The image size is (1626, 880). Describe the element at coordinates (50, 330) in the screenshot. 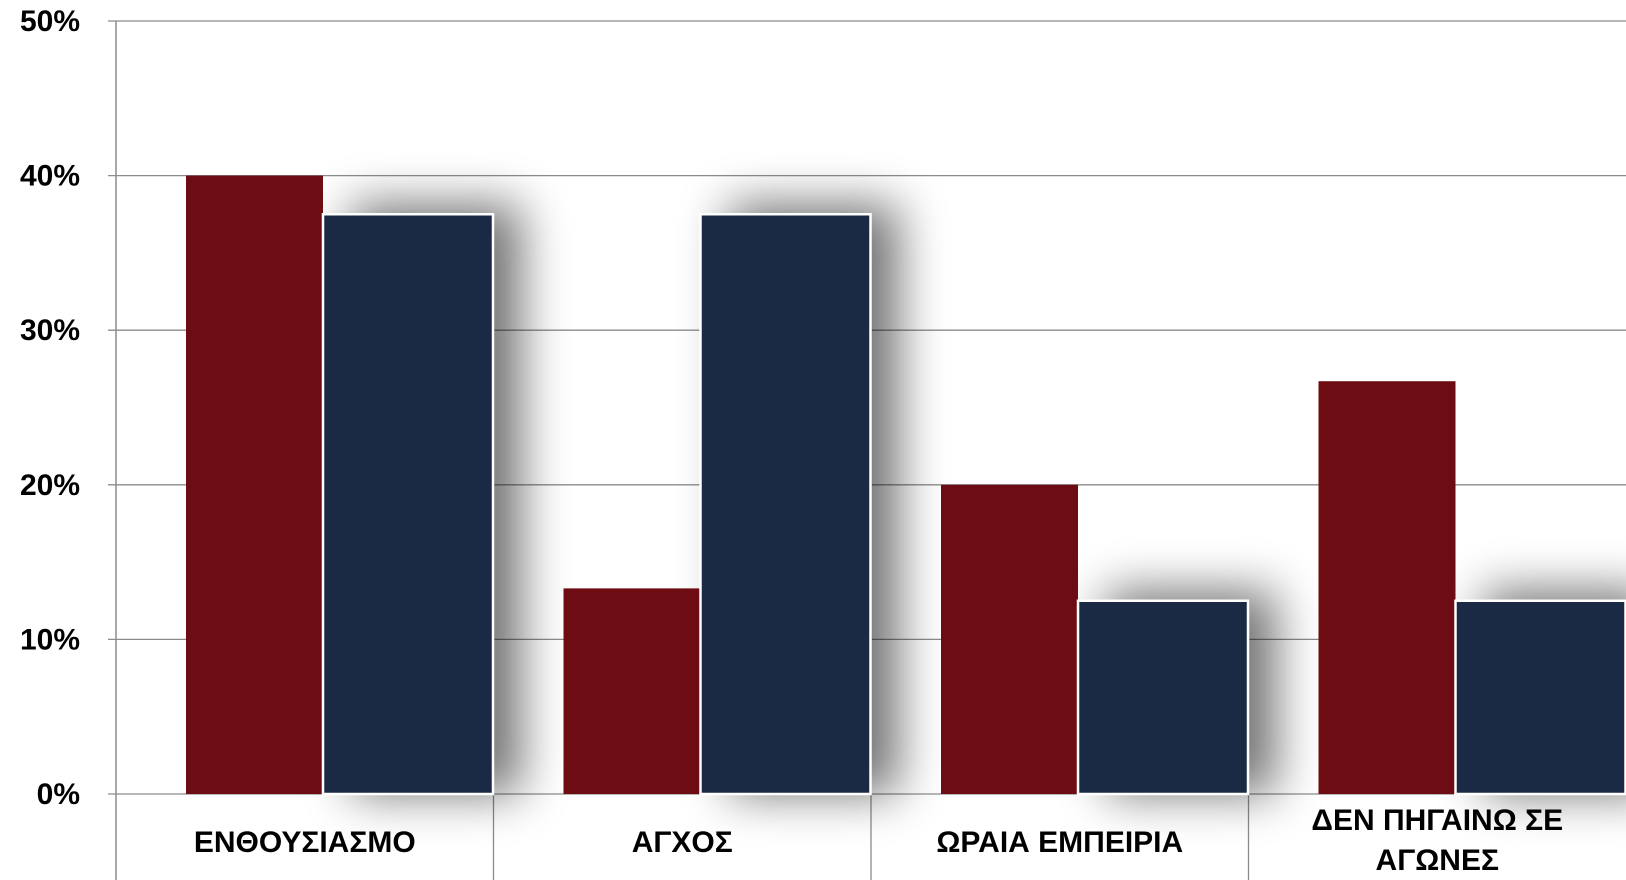

I see `y-tick-label: 30%` at that location.